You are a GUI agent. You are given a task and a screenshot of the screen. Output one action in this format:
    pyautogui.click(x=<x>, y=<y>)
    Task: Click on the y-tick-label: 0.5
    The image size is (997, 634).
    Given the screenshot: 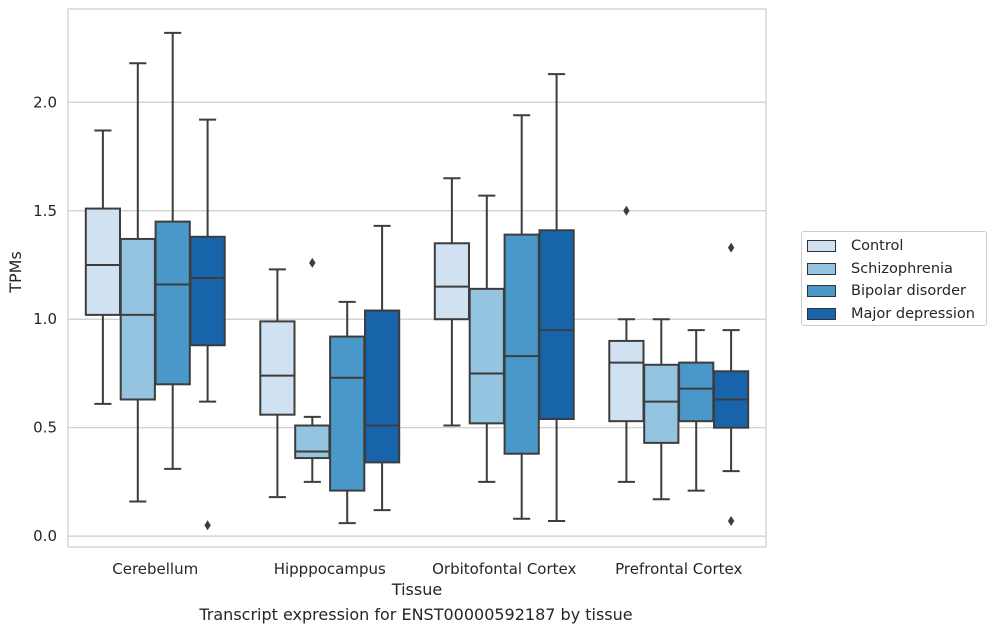 What is the action you would take?
    pyautogui.click(x=45, y=428)
    